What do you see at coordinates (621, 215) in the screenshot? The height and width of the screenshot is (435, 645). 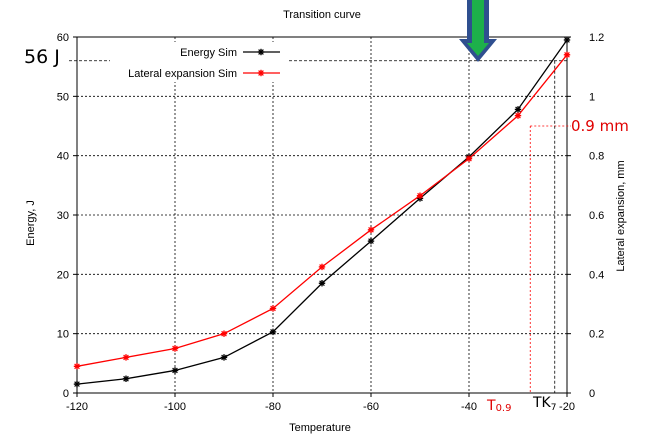 I see `y2-axis-label: Lateral expansion, mm` at bounding box center [621, 215].